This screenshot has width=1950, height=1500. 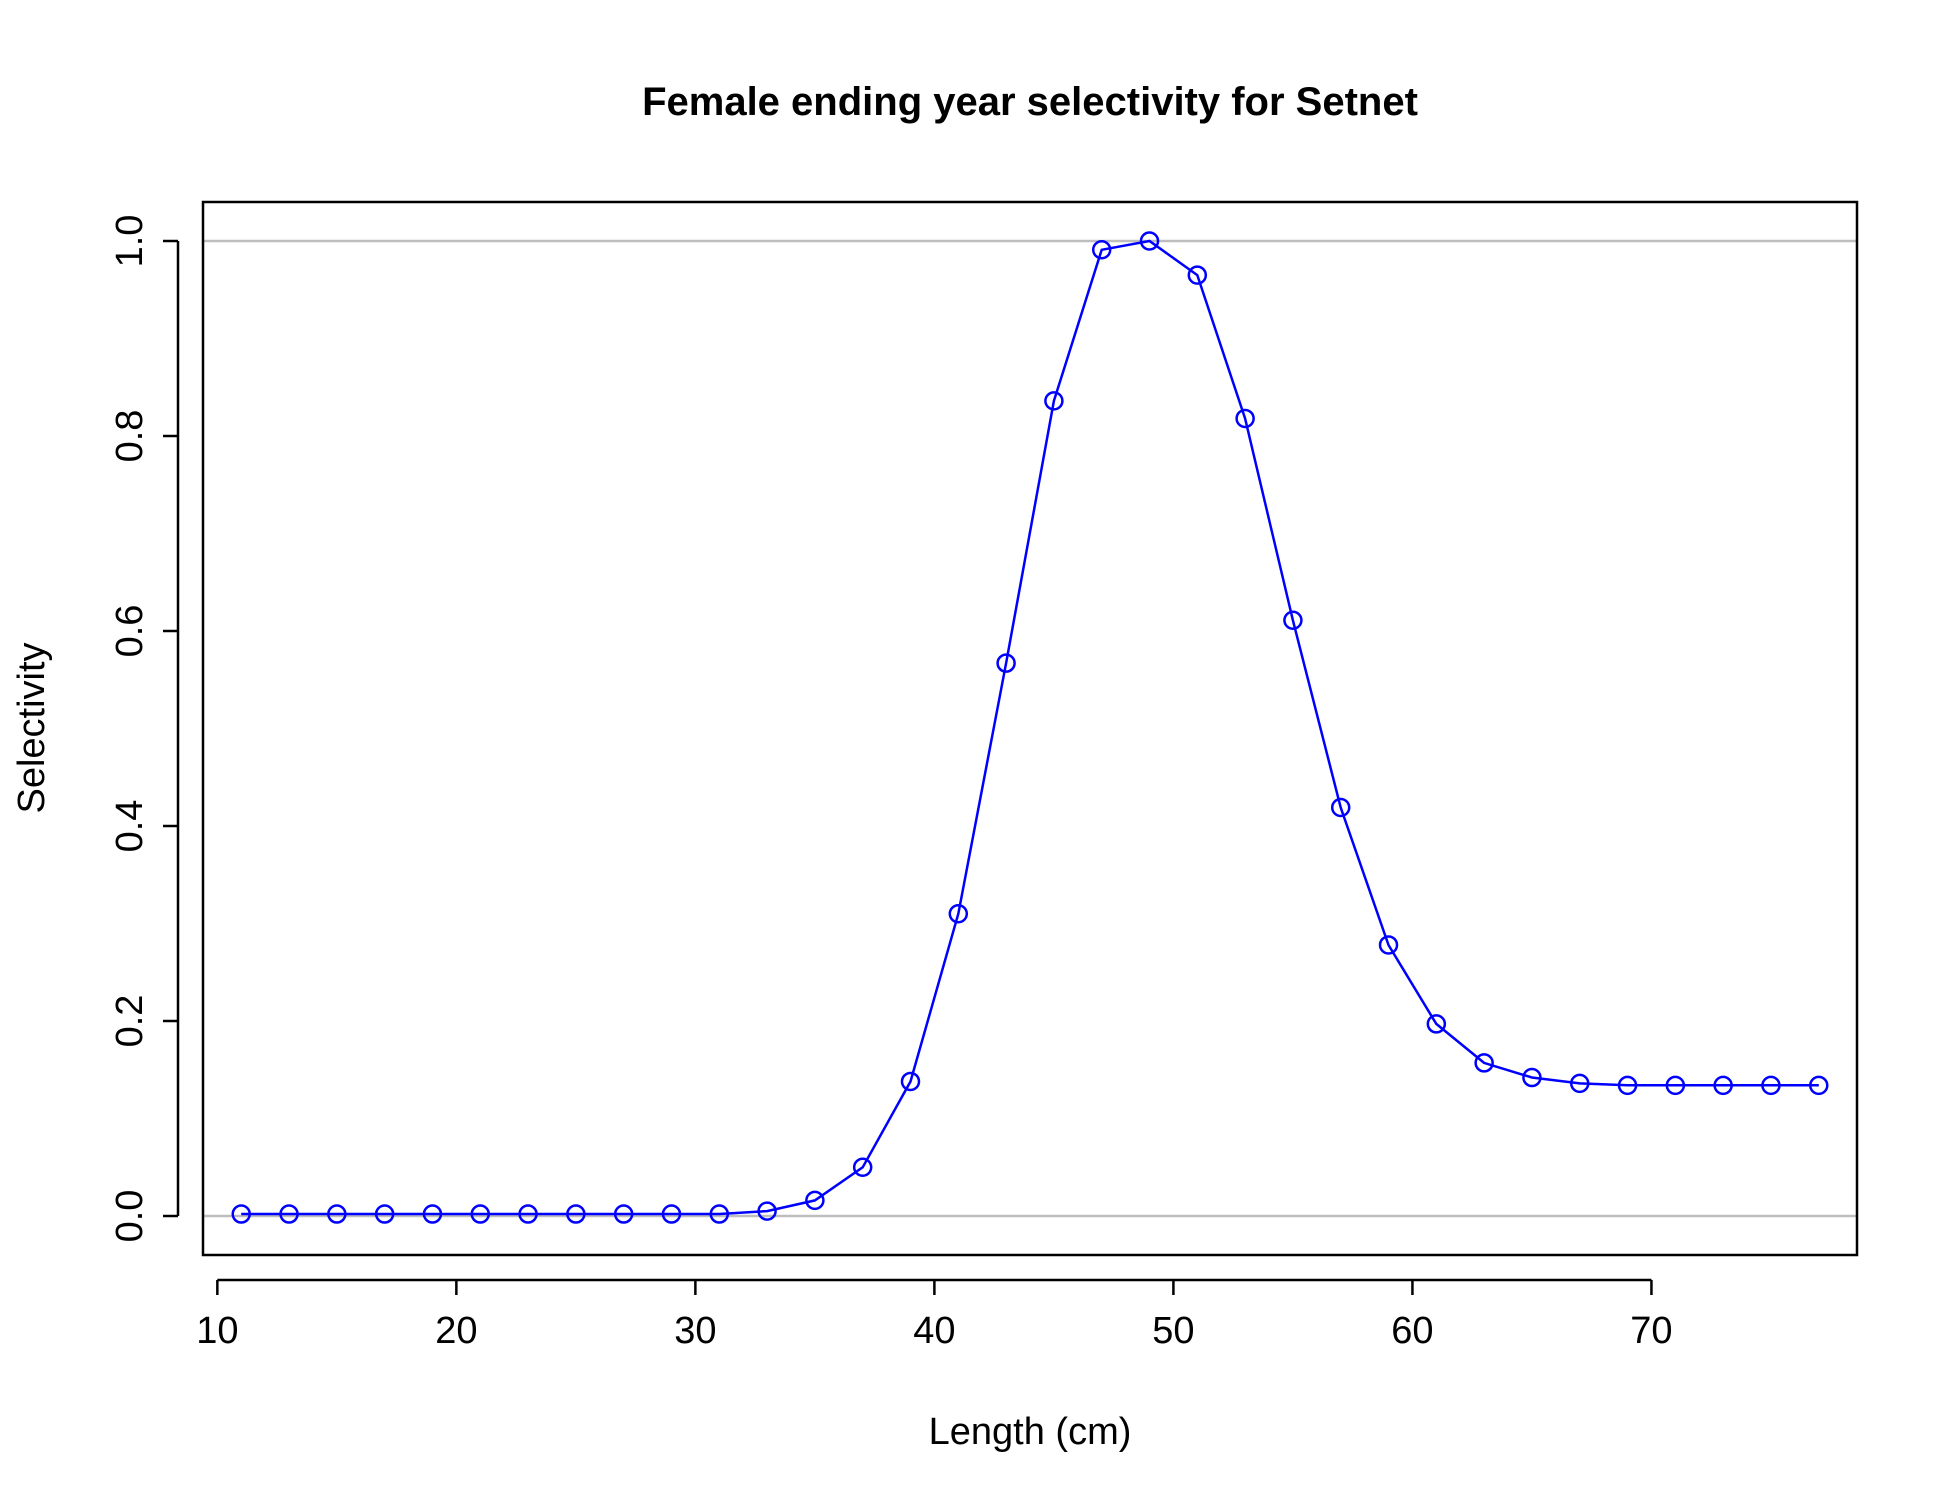 What do you see at coordinates (1412, 1331) in the screenshot?
I see `x-tick-label: 60` at bounding box center [1412, 1331].